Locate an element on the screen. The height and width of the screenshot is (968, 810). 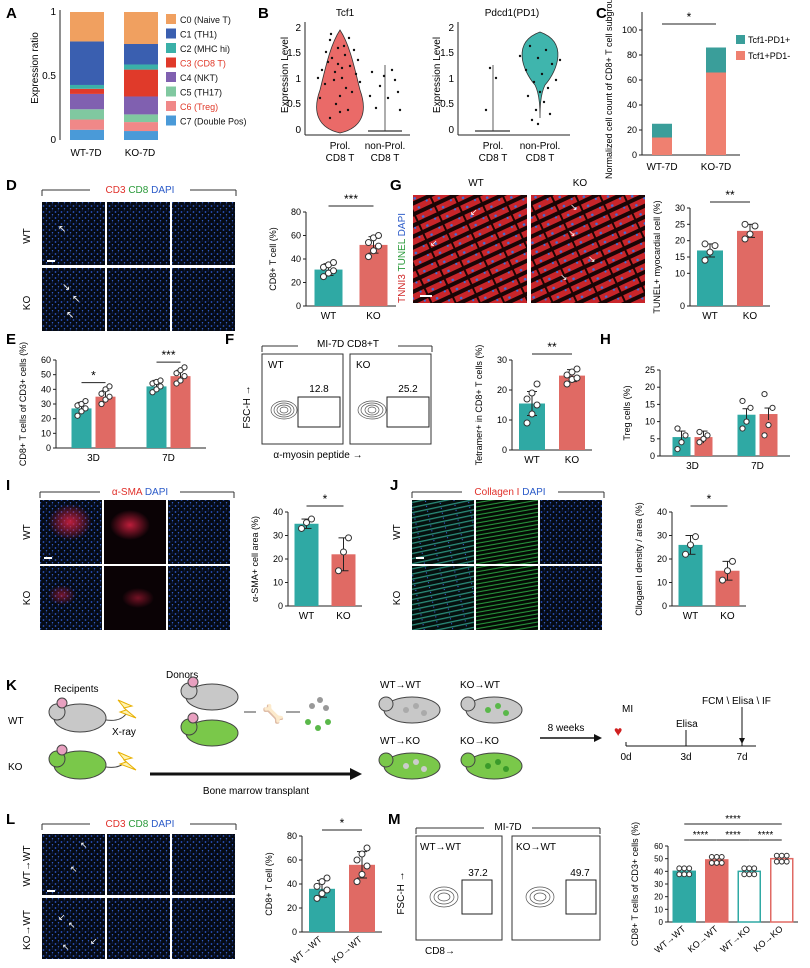
panel-label-e: E is located at coordinates (11, 339).